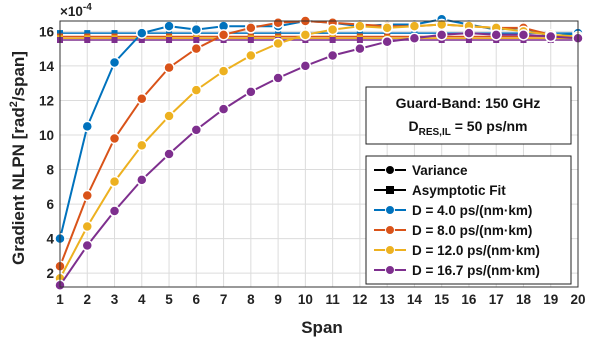 This screenshot has height=343, width=590. I want to click on x-tick-label: 1, so click(60, 299).